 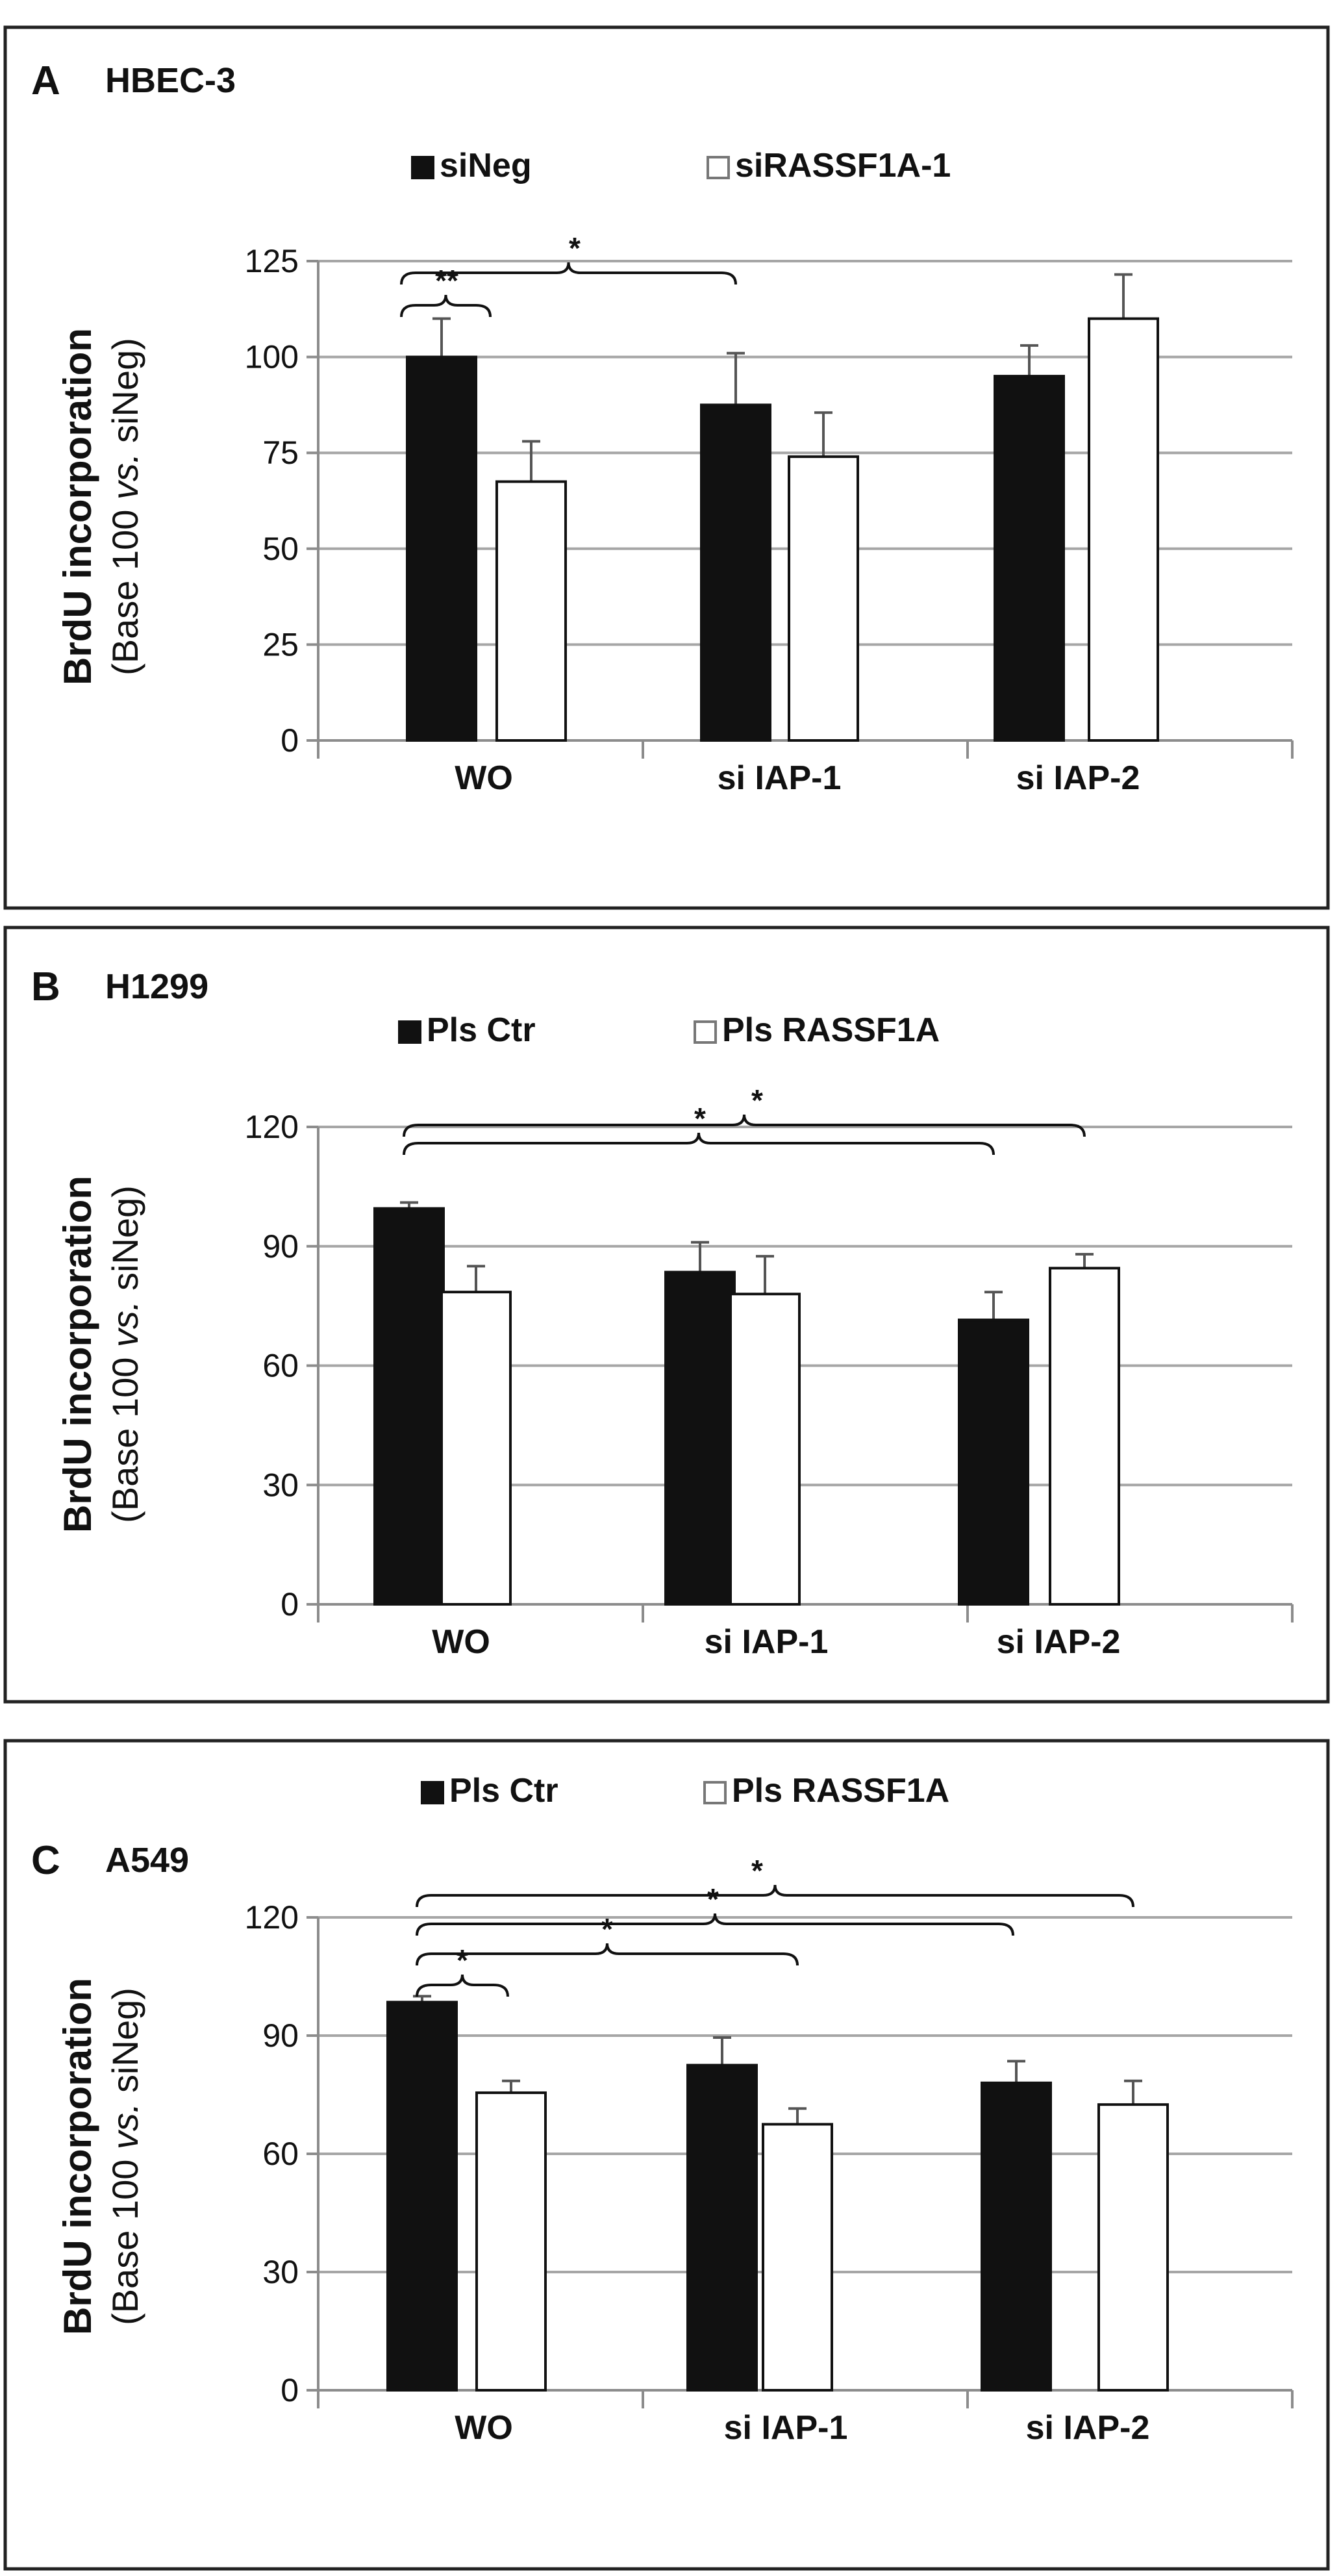 What do you see at coordinates (446, 280) in the screenshot?
I see `significance-label: **` at bounding box center [446, 280].